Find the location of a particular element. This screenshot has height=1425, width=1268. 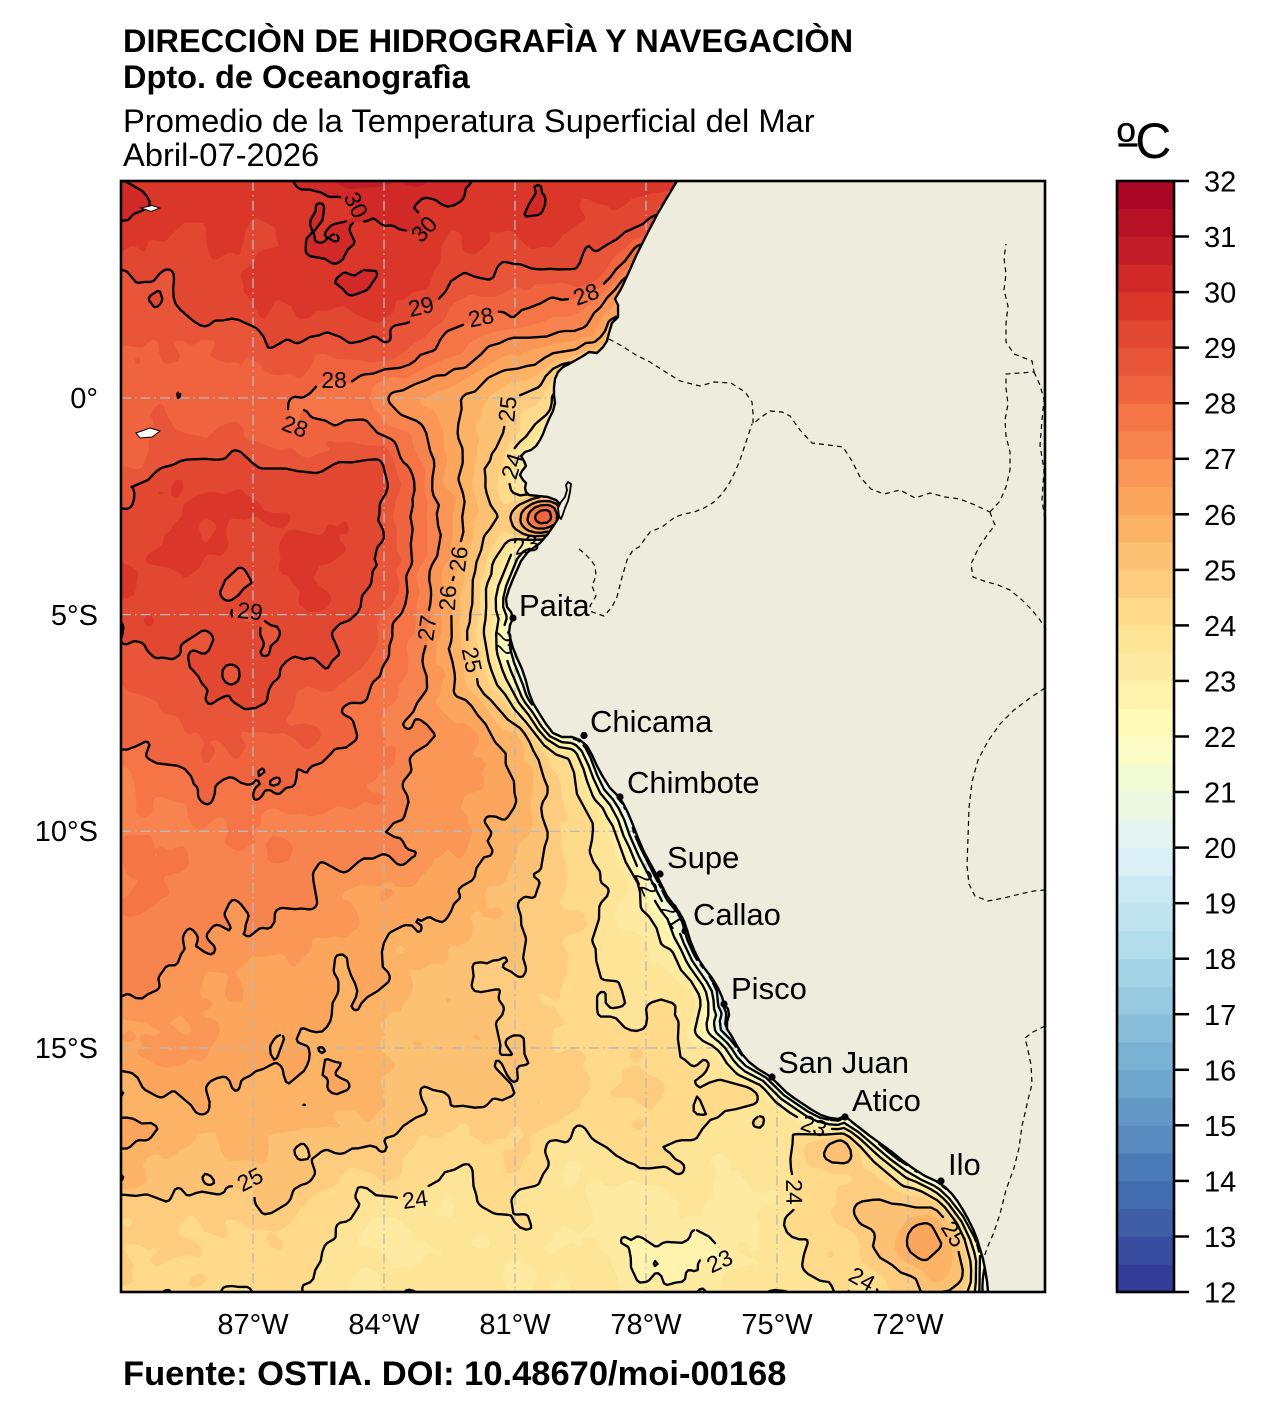

svg-text: 78°W is located at coordinates (646, 1325).